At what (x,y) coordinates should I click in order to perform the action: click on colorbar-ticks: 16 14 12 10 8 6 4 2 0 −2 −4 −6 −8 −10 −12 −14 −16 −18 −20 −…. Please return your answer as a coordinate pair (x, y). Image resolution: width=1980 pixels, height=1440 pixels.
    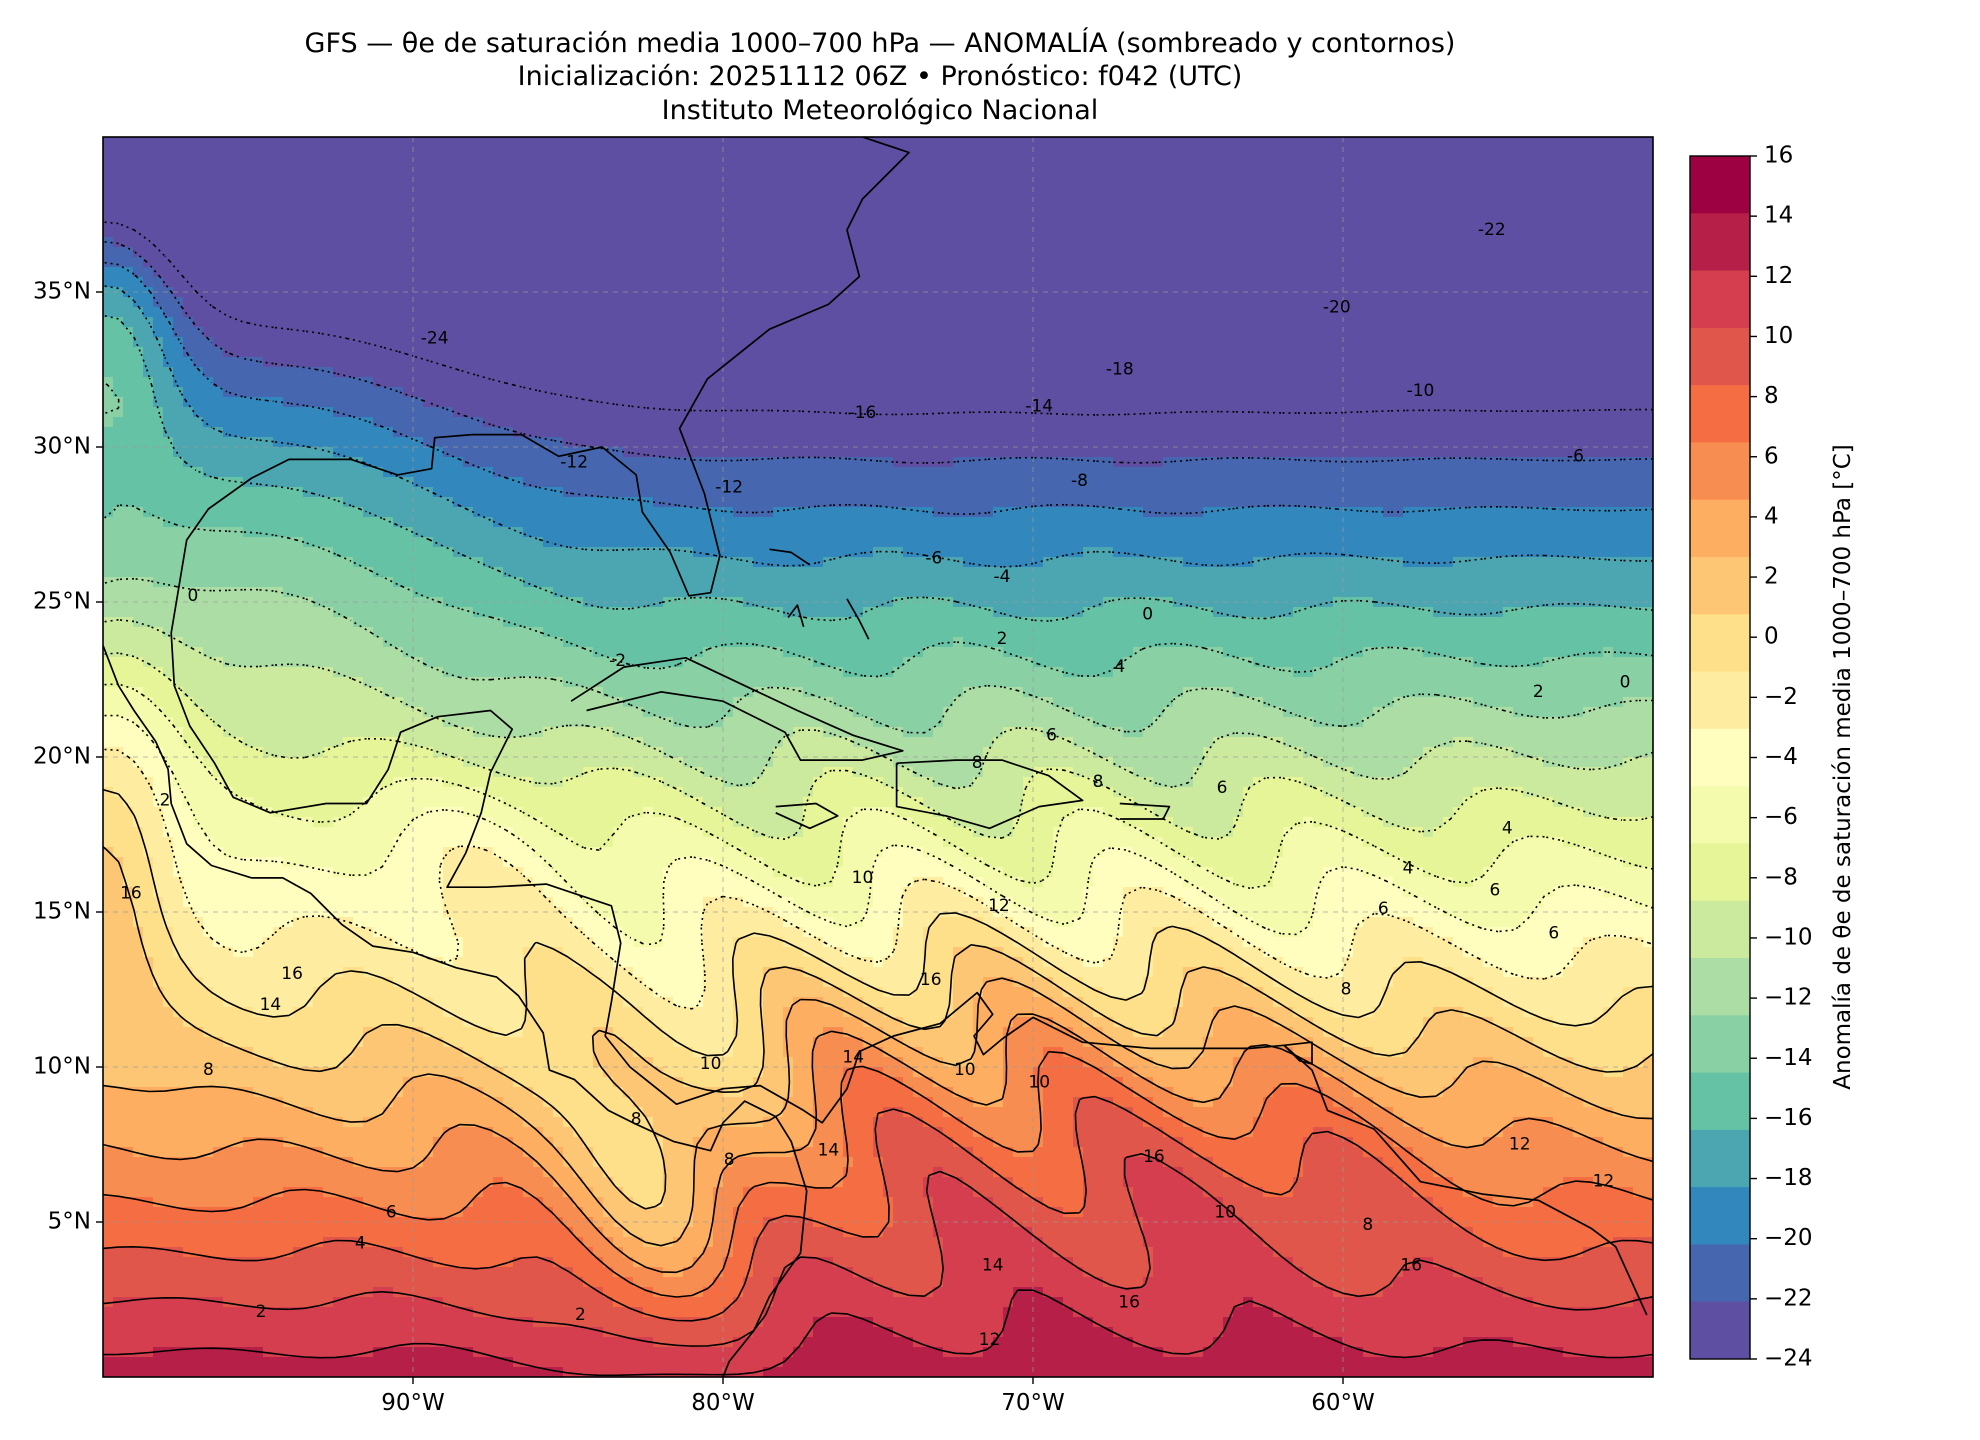
    Looking at the image, I should click on (1781, 757).